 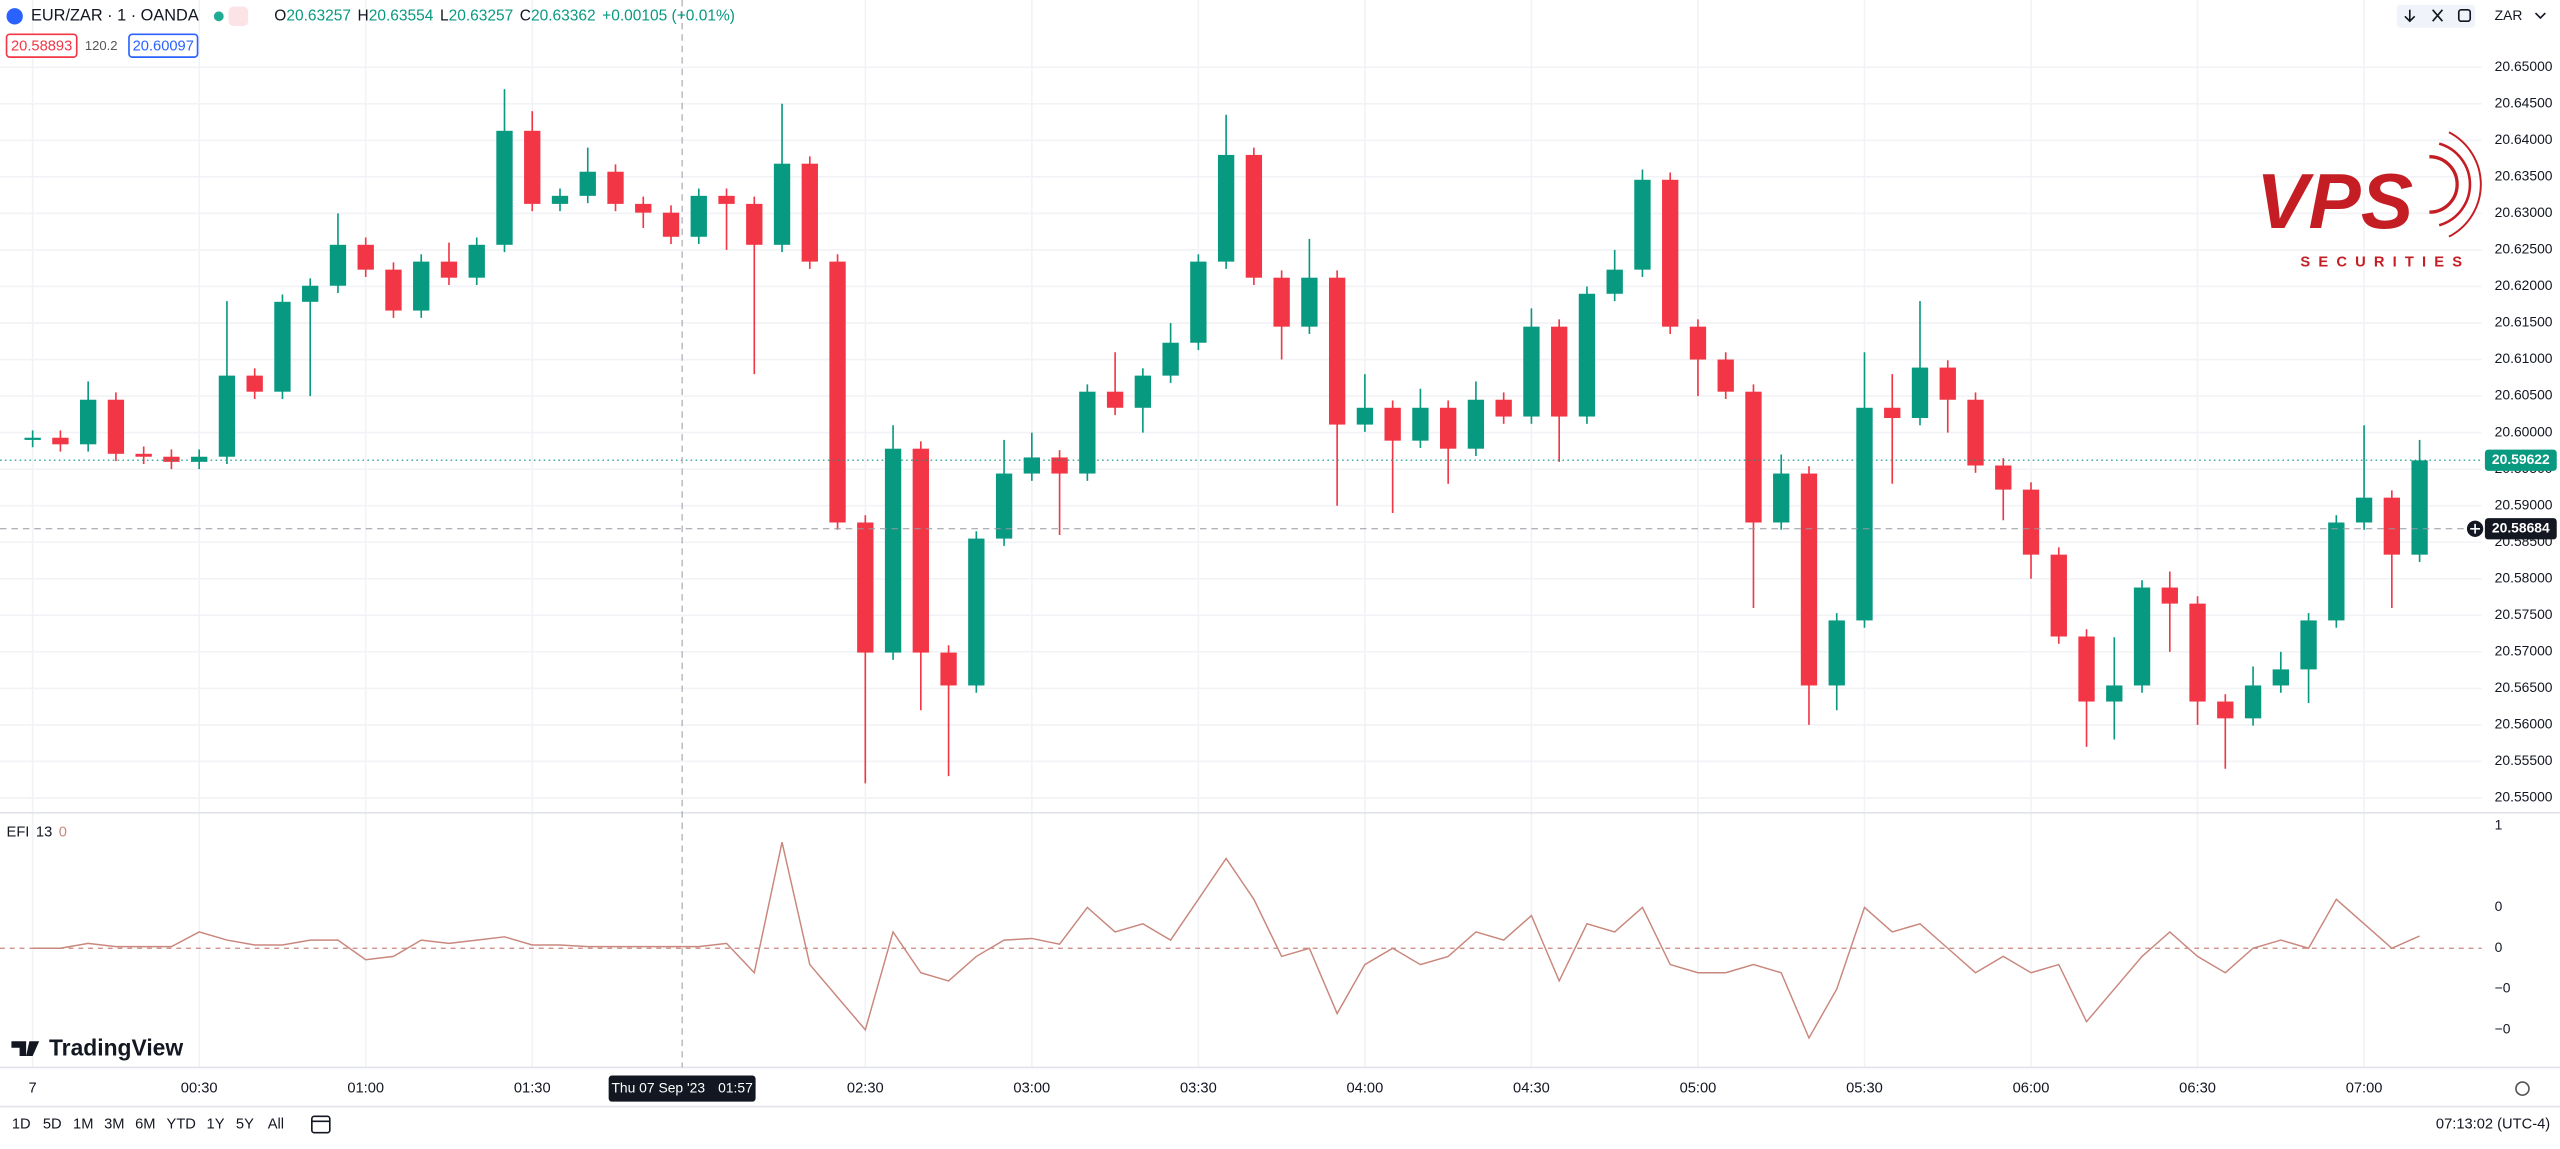 I want to click on crosshair-time-label: Thu 07 Sep '23 01:57, so click(x=682, y=1087).